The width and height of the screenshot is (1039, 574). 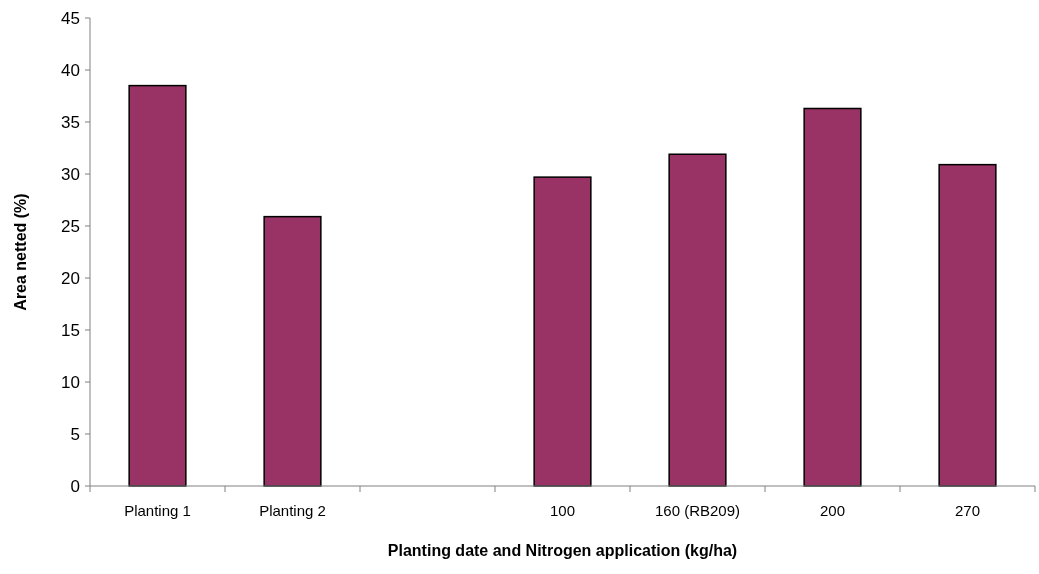 What do you see at coordinates (70, 226) in the screenshot?
I see `y-tick-label: 25` at bounding box center [70, 226].